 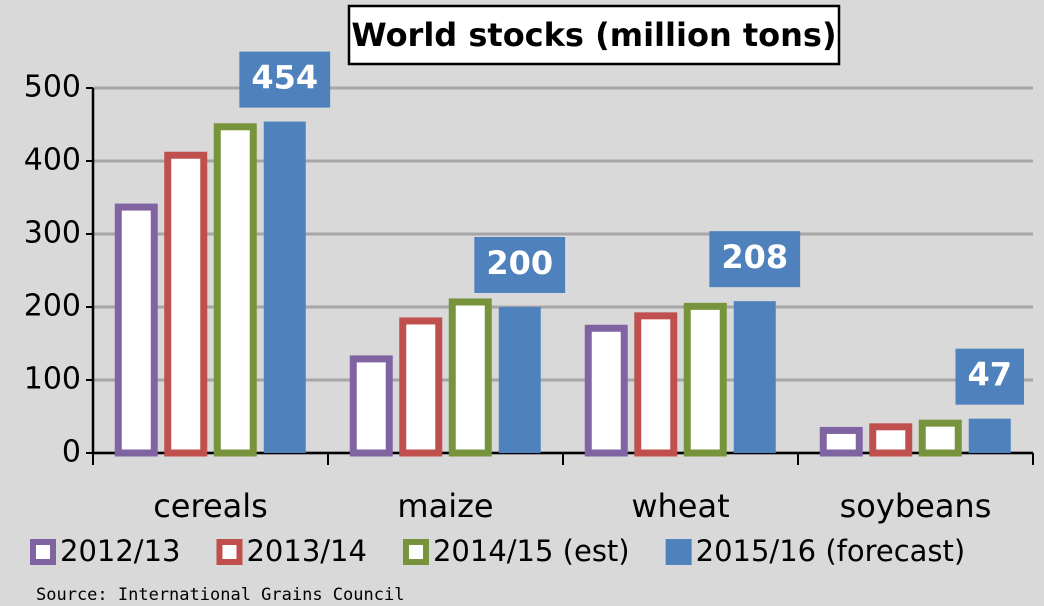 I want to click on x-tick-label: cereals, so click(x=210, y=506).